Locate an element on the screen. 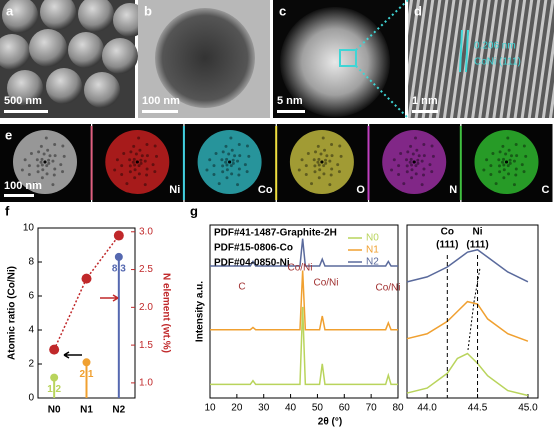 The image size is (554, 432). annotation: Co/Ni is located at coordinates (299, 268).